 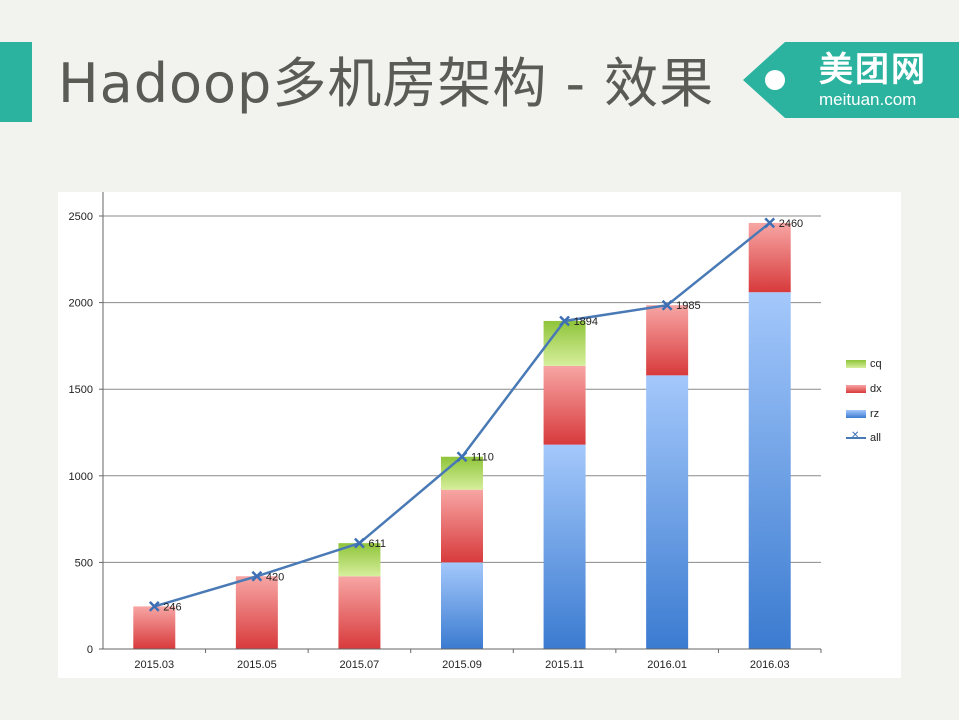 What do you see at coordinates (856, 364) in the screenshot?
I see `legend-swatch-cq` at bounding box center [856, 364].